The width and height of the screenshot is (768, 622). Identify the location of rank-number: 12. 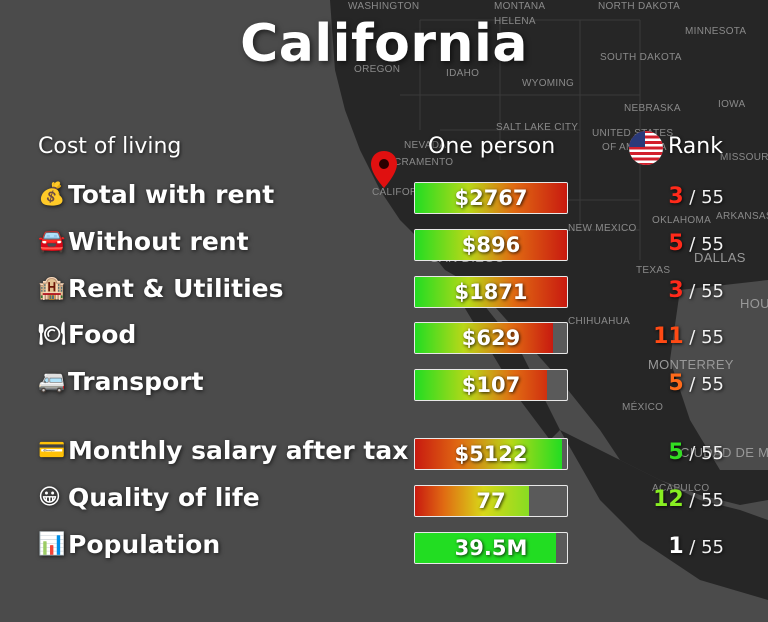
(668, 499).